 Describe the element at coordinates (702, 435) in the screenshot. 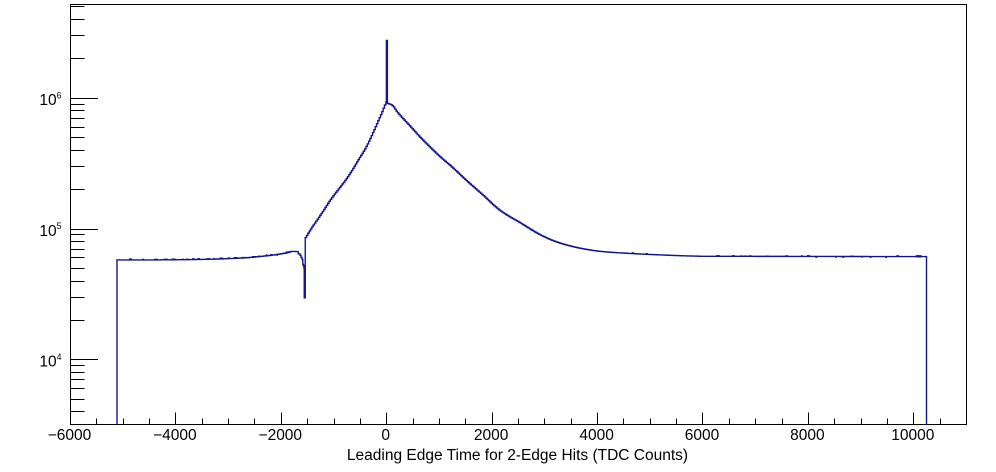

I see `svg-text: 6000` at that location.